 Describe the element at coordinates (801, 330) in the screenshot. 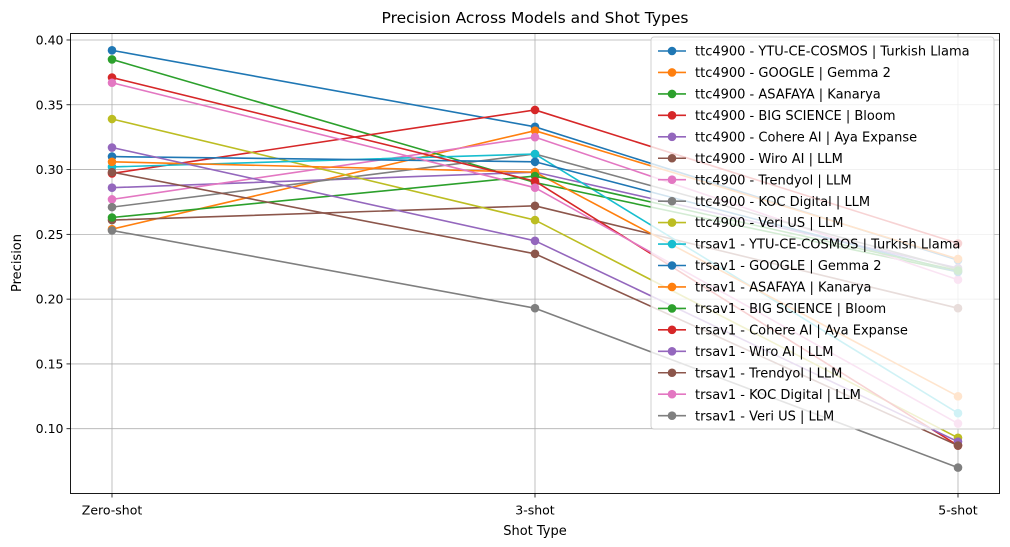

I see `legend-label: trsav1 - Cohere AI | Aya Expanse` at that location.